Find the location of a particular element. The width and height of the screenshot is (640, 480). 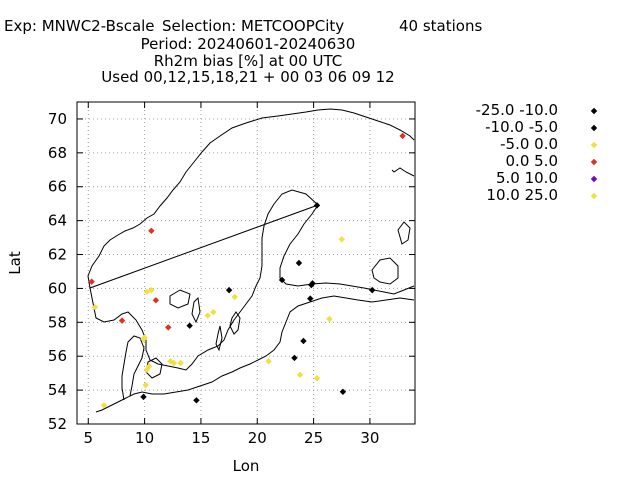

y-tick-label: 58 is located at coordinates (57, 322).